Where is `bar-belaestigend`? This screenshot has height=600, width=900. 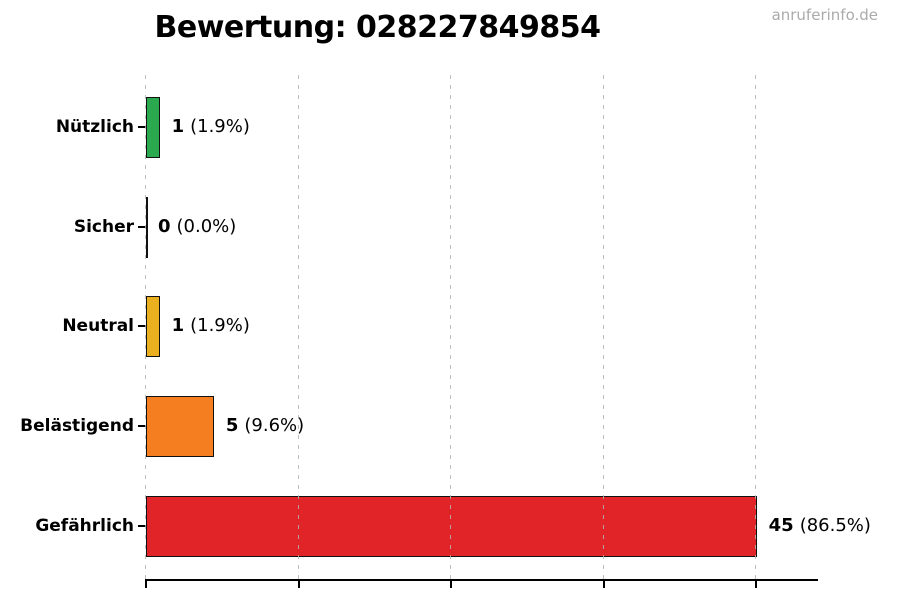 bar-belaestigend is located at coordinates (180, 426).